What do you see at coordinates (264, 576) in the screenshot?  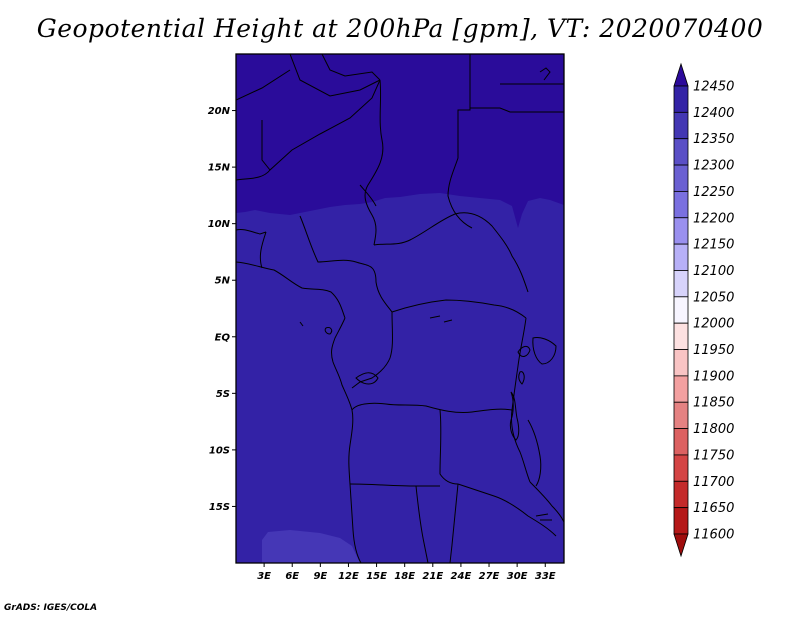 I see `lon-tick-label: 3E` at bounding box center [264, 576].